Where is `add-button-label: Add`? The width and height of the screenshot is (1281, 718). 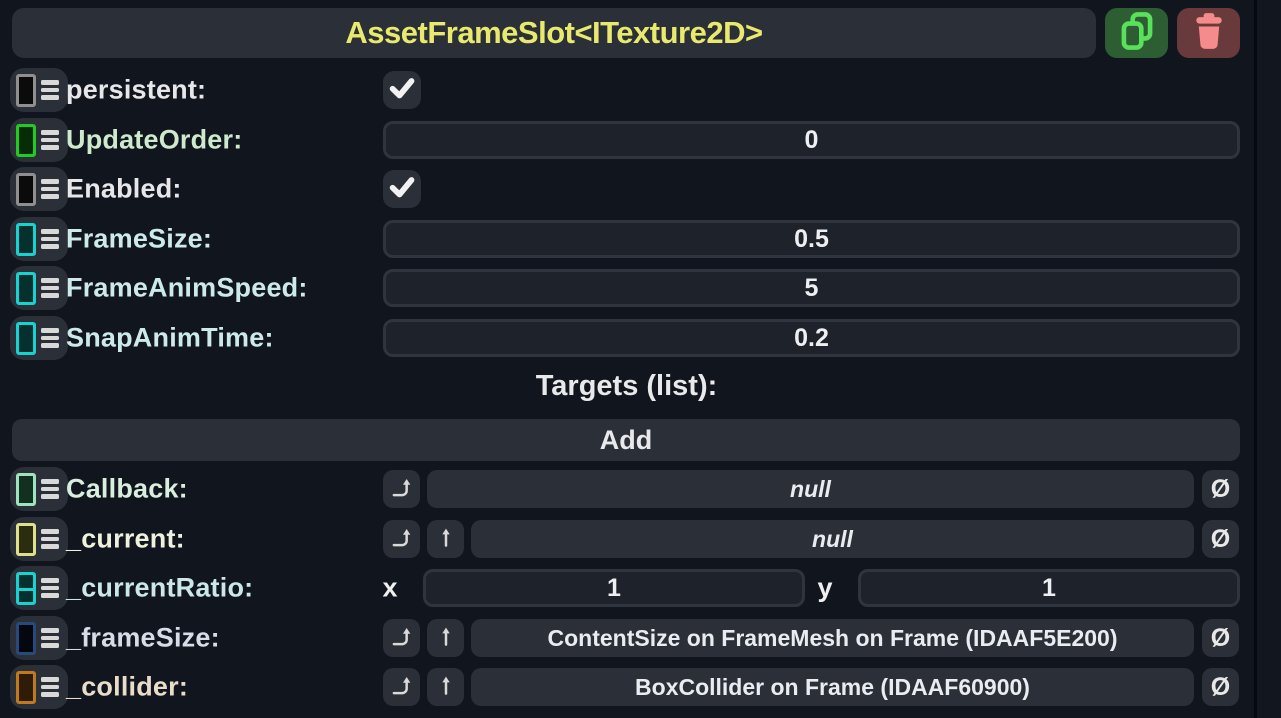
add-button-label: Add is located at coordinates (626, 439).